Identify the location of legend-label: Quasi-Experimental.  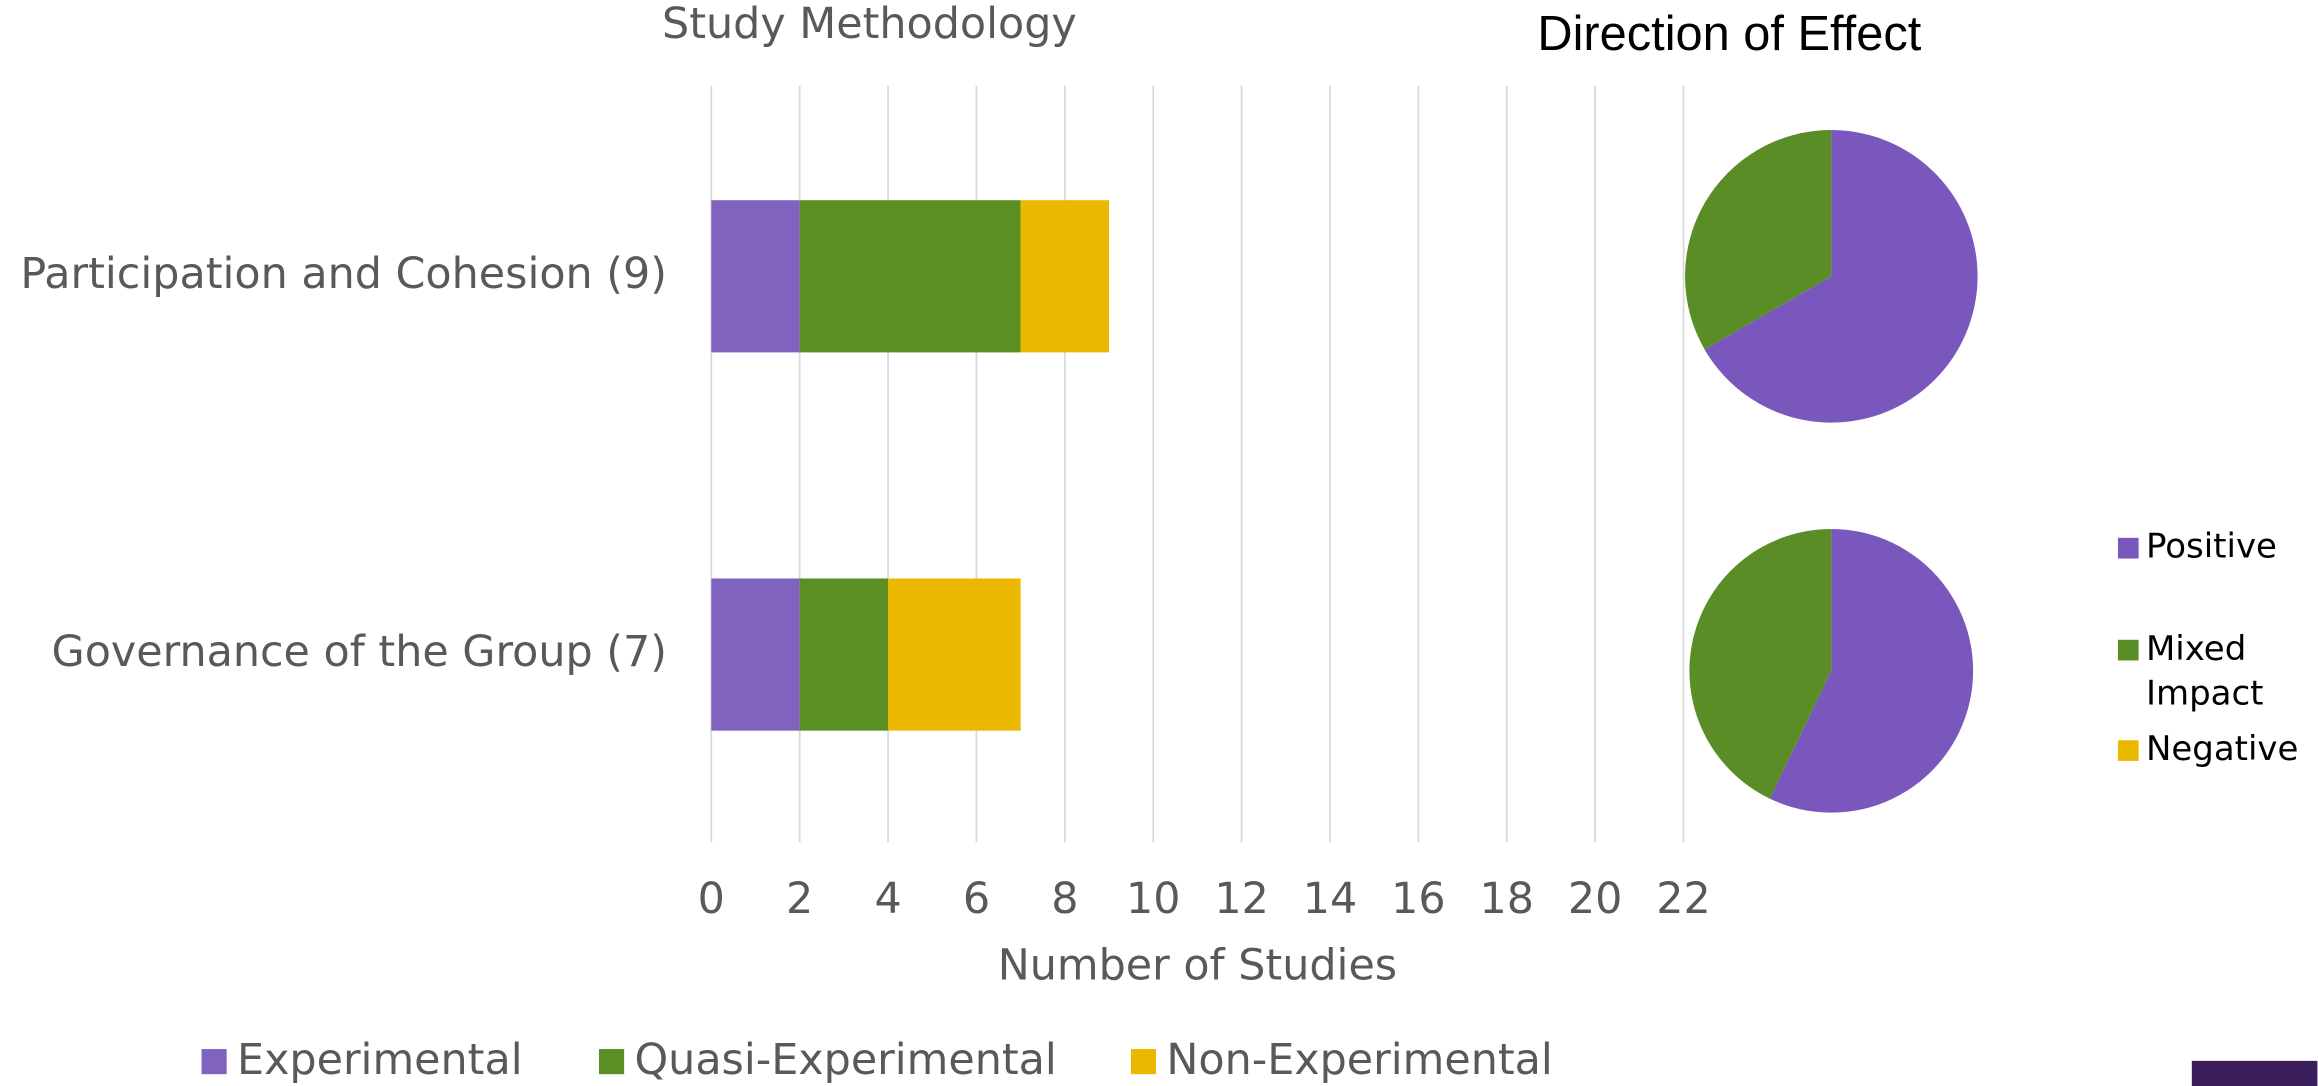
(845, 1060).